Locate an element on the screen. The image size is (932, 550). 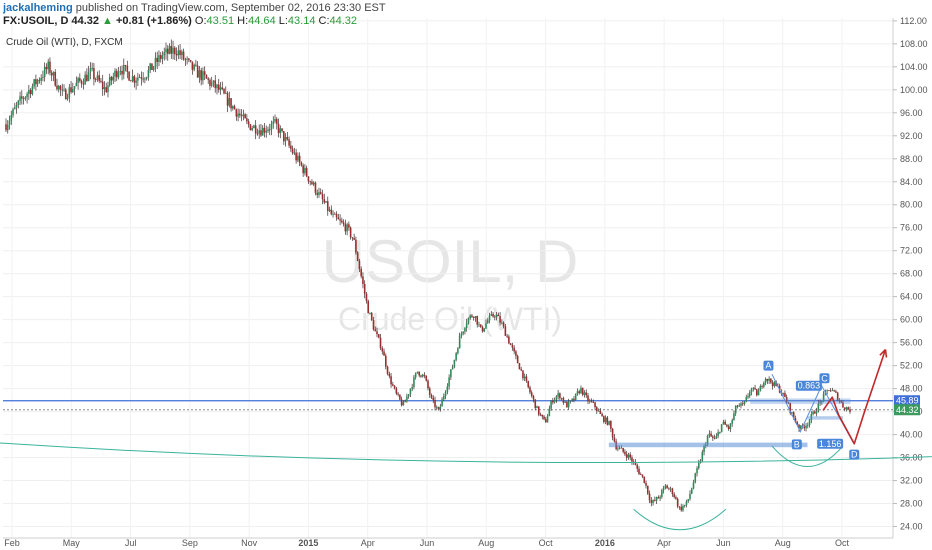
price-tick-label: 88.00 is located at coordinates (911, 159).